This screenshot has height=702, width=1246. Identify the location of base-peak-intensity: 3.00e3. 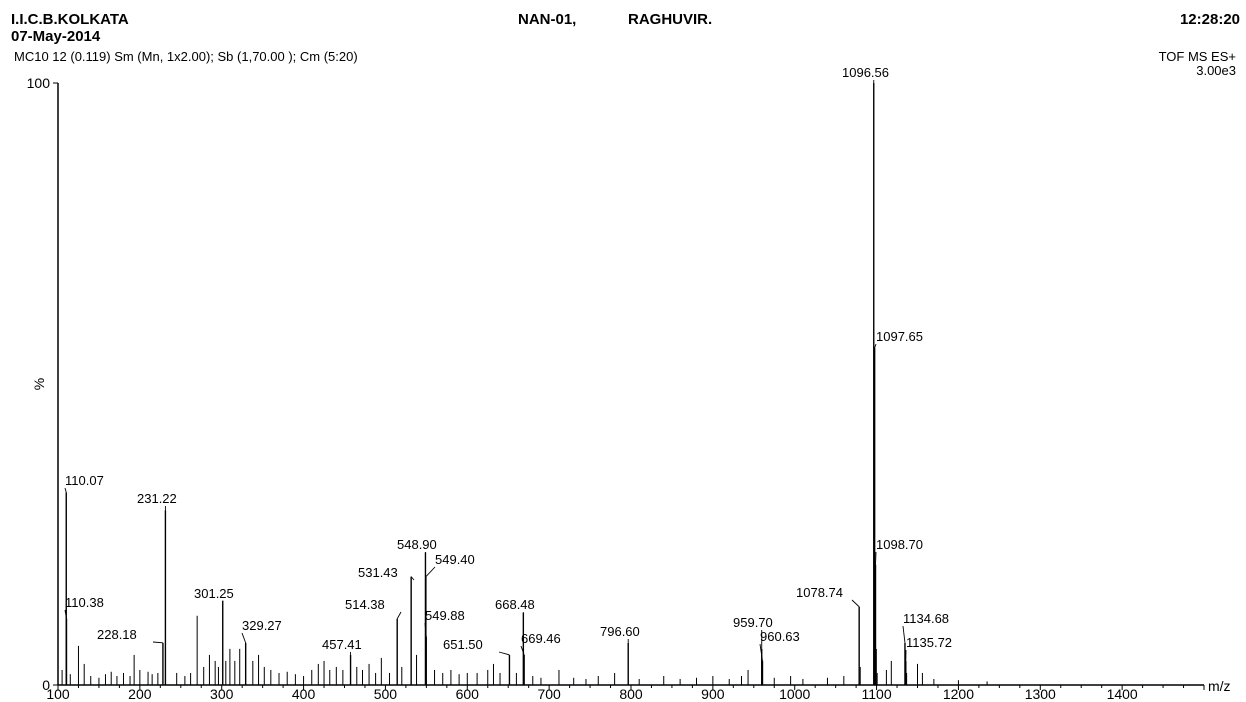
(1216, 70).